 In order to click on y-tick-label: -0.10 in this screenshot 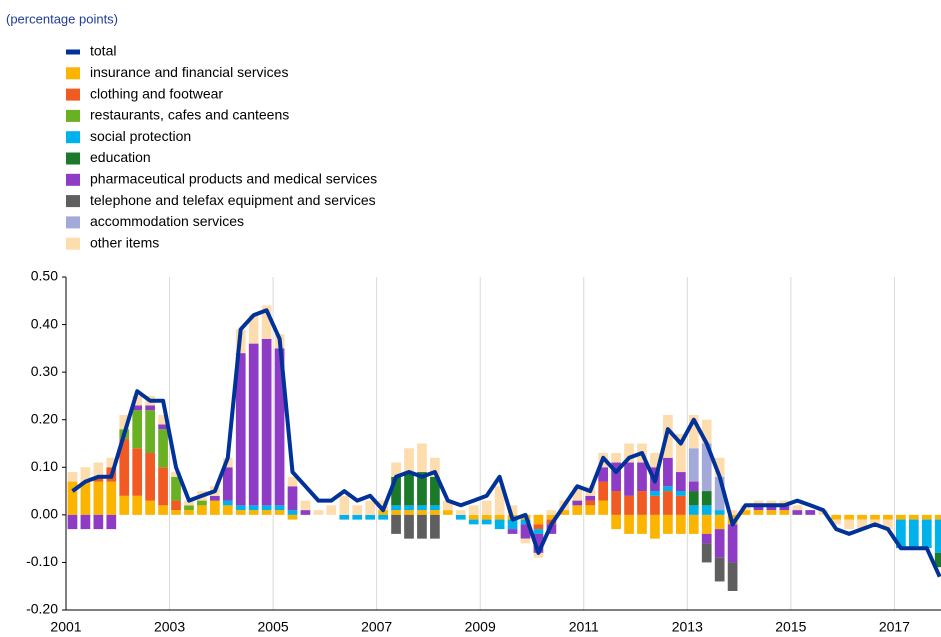, I will do `click(42, 561)`.